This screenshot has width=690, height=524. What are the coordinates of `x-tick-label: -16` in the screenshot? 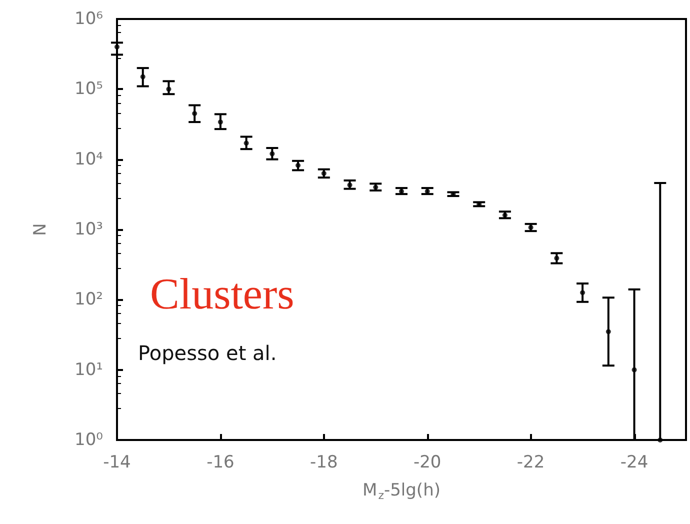 It's located at (220, 462).